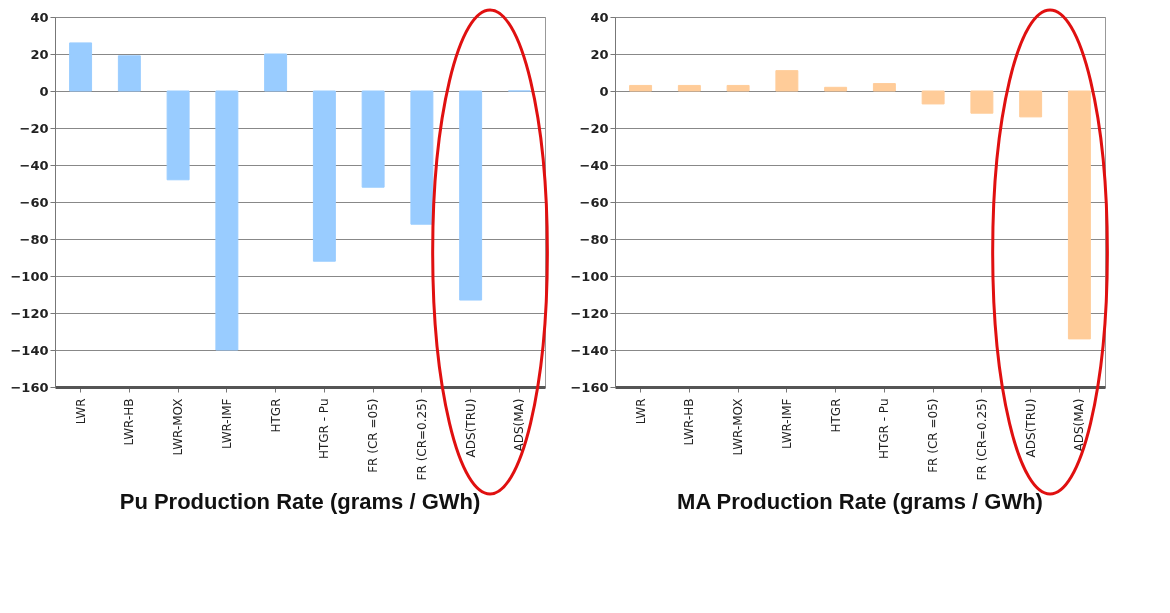  I want to click on text: MA Production Rate (grams / GWh), so click(860, 501).